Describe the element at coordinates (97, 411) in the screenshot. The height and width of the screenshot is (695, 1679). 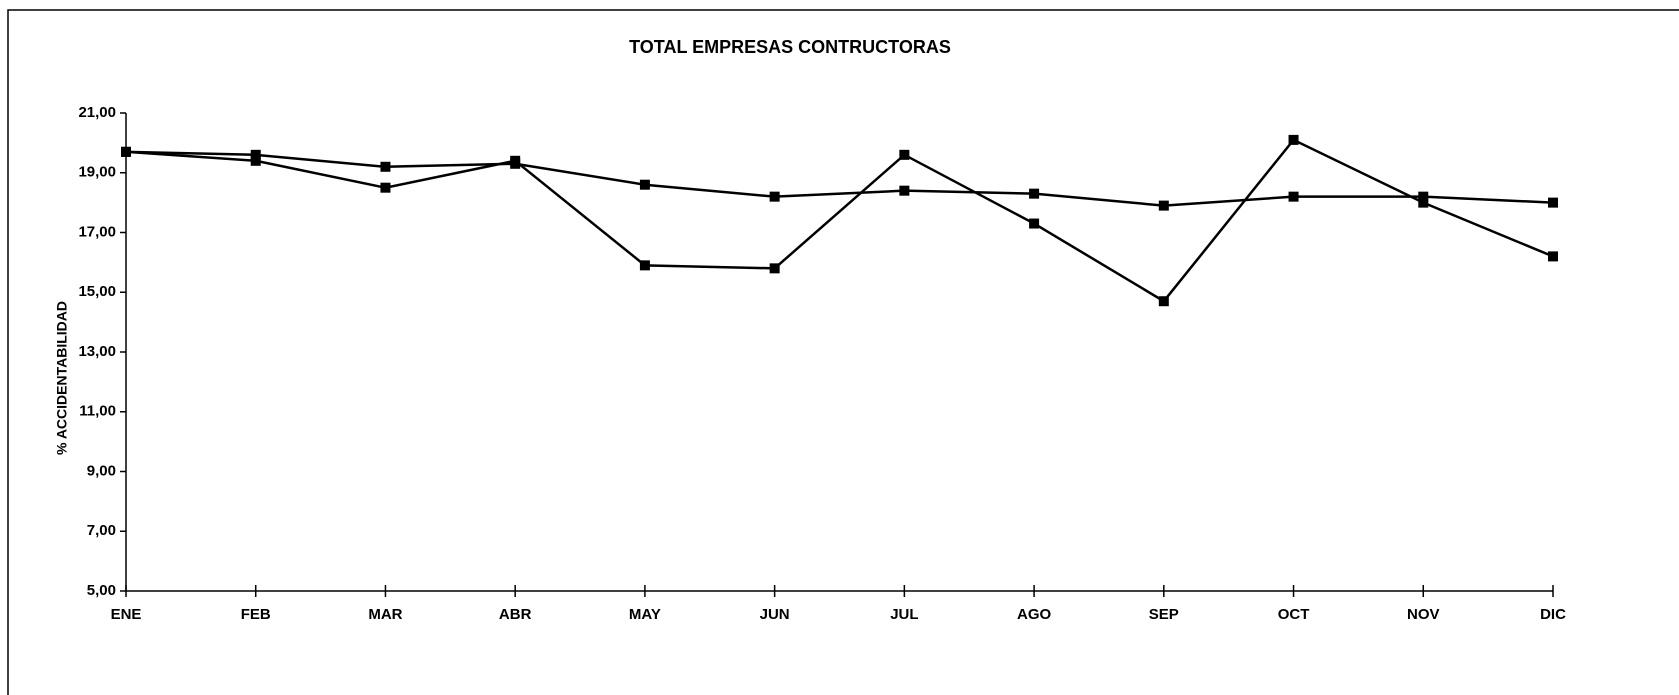
I see `y-tick-label: 11,00` at that location.